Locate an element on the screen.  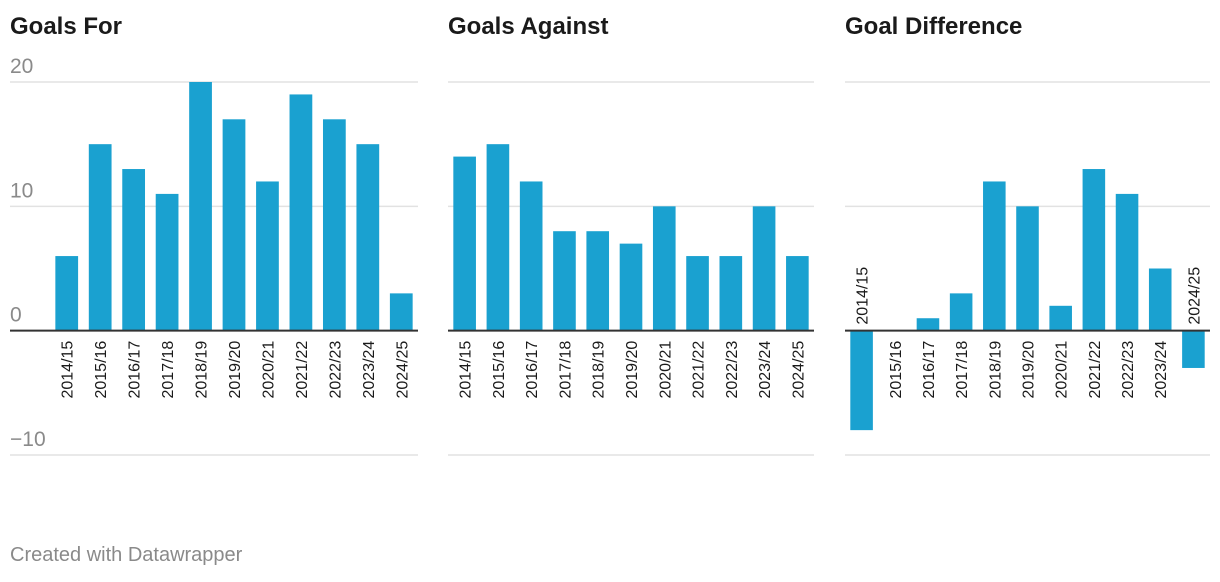
panel-title: Goal Difference is located at coordinates (933, 26).